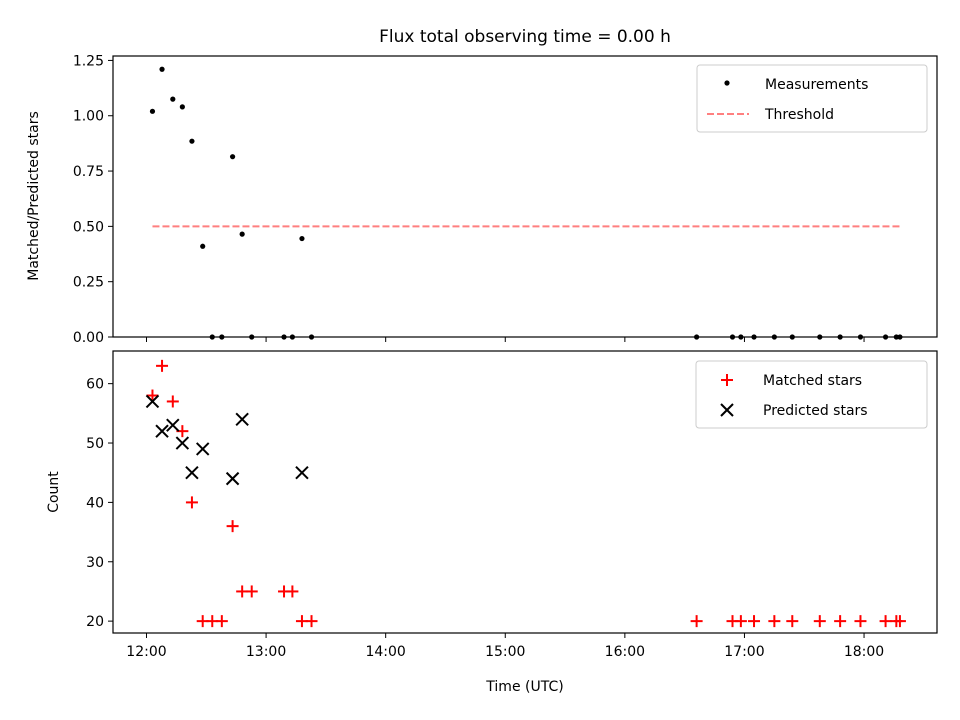  I want to click on x-tick-label: 14:00, so click(385, 652).